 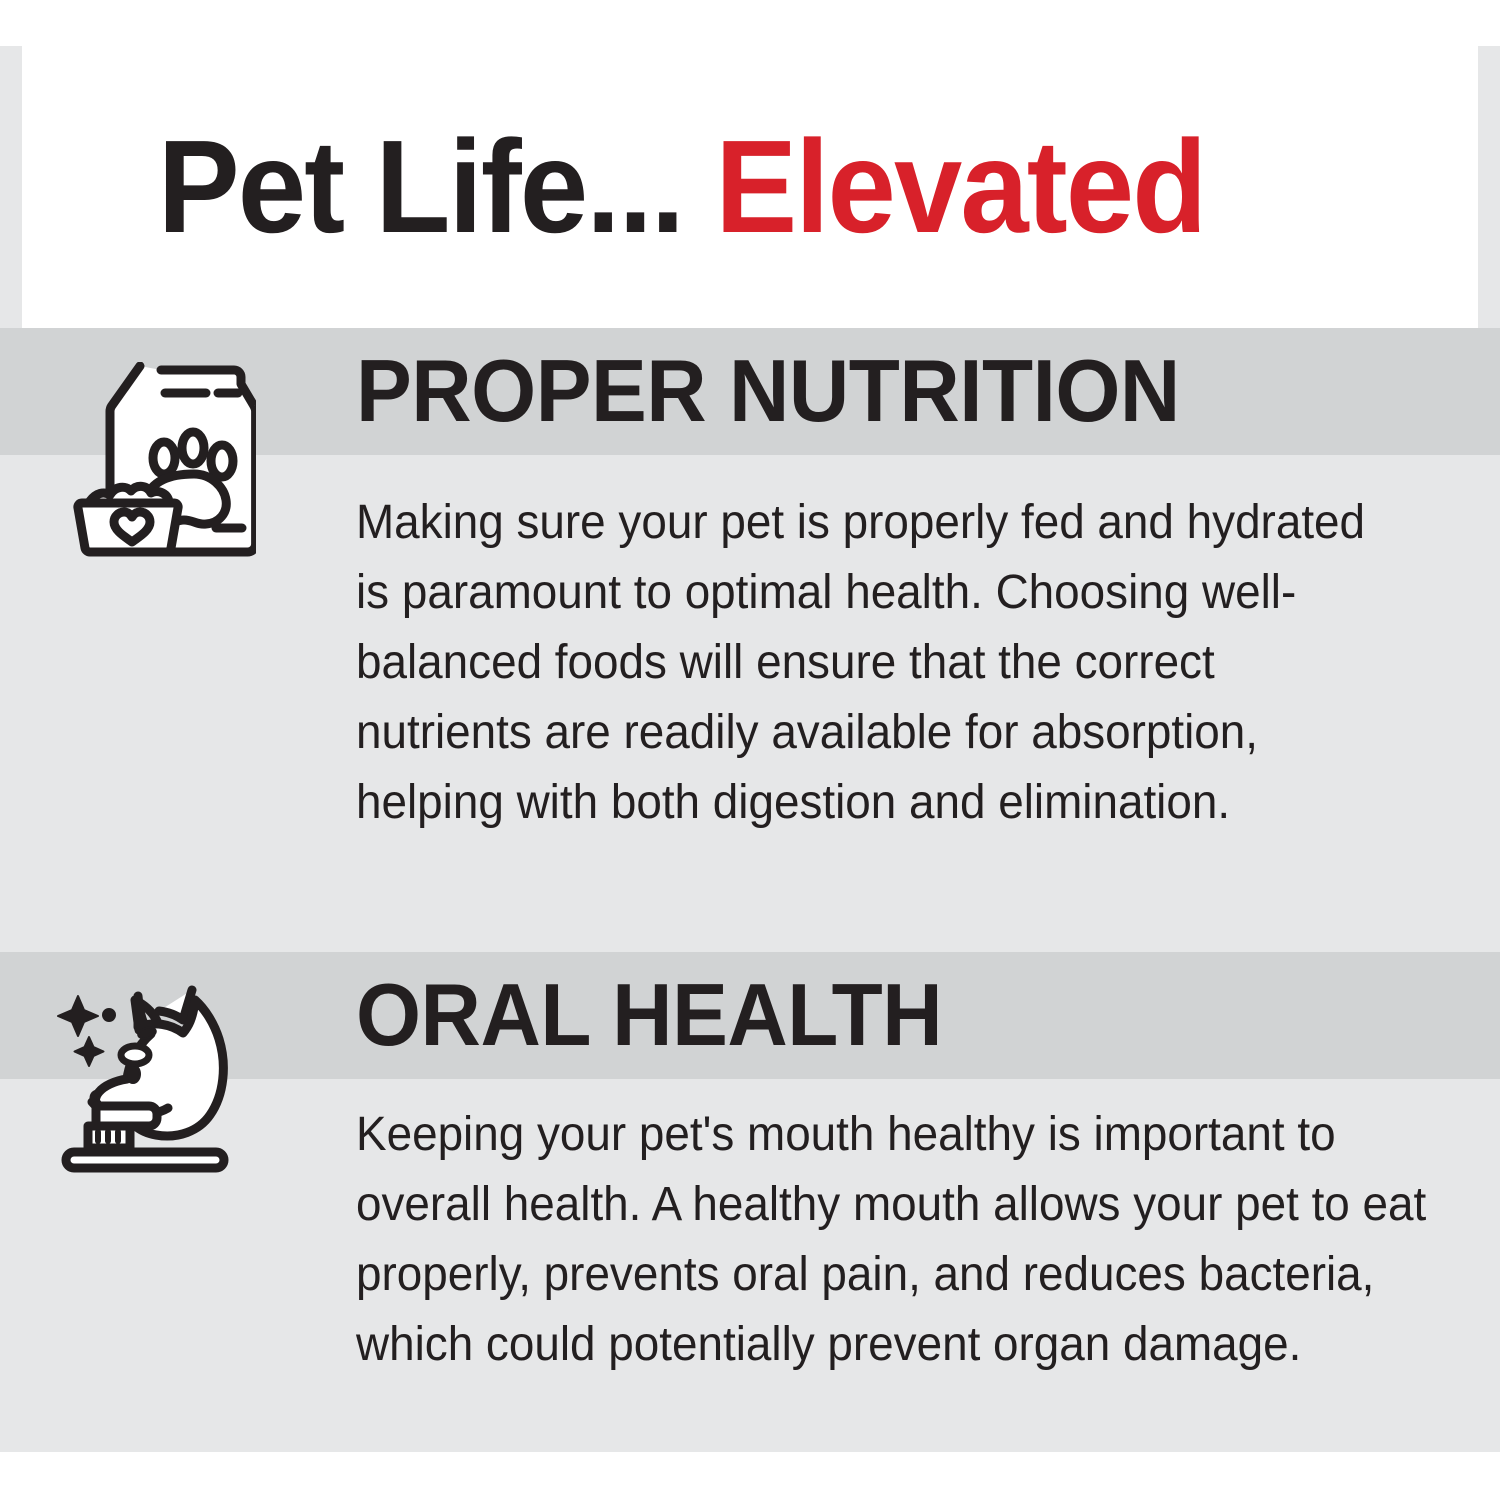 I want to click on feature-heading-oral-health: ORAL HEALTH, so click(x=649, y=1014).